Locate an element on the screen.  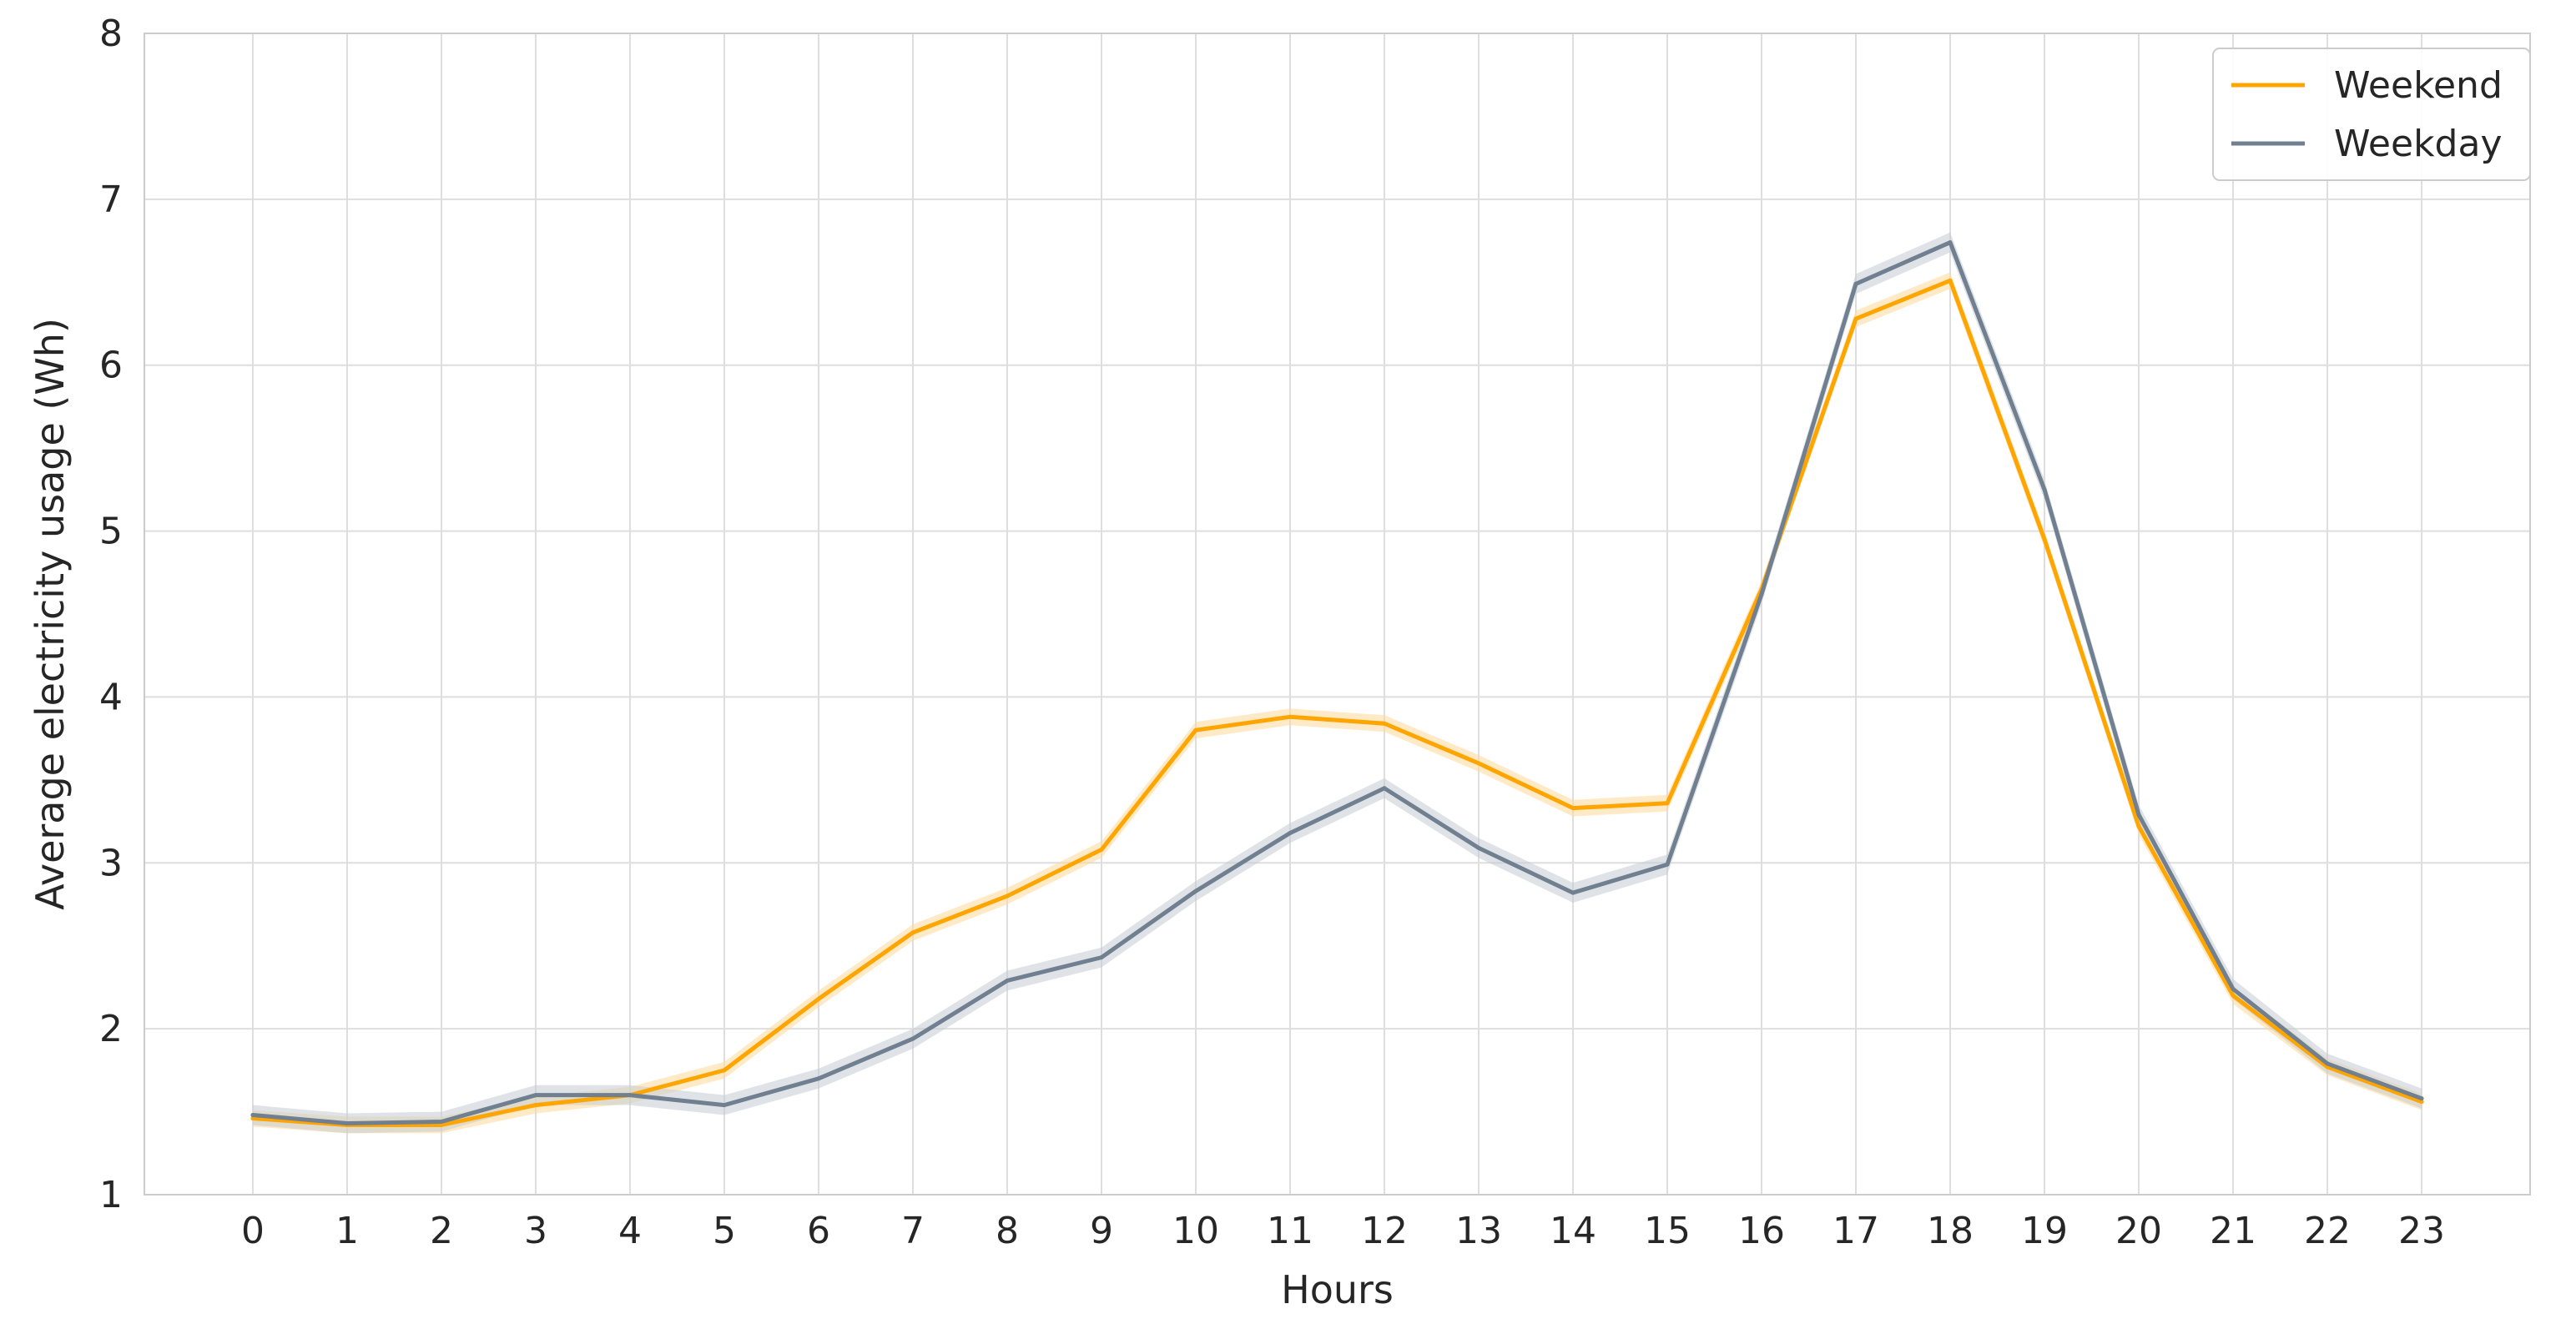
x-tick-label: 1 is located at coordinates (347, 1231).